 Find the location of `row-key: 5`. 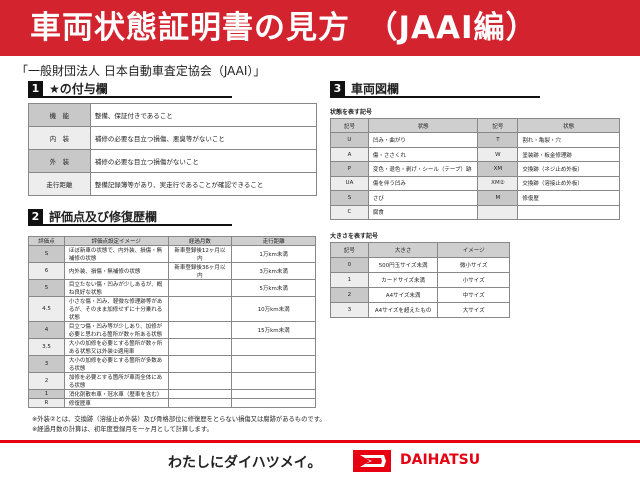

row-key: 5 is located at coordinates (46, 288).